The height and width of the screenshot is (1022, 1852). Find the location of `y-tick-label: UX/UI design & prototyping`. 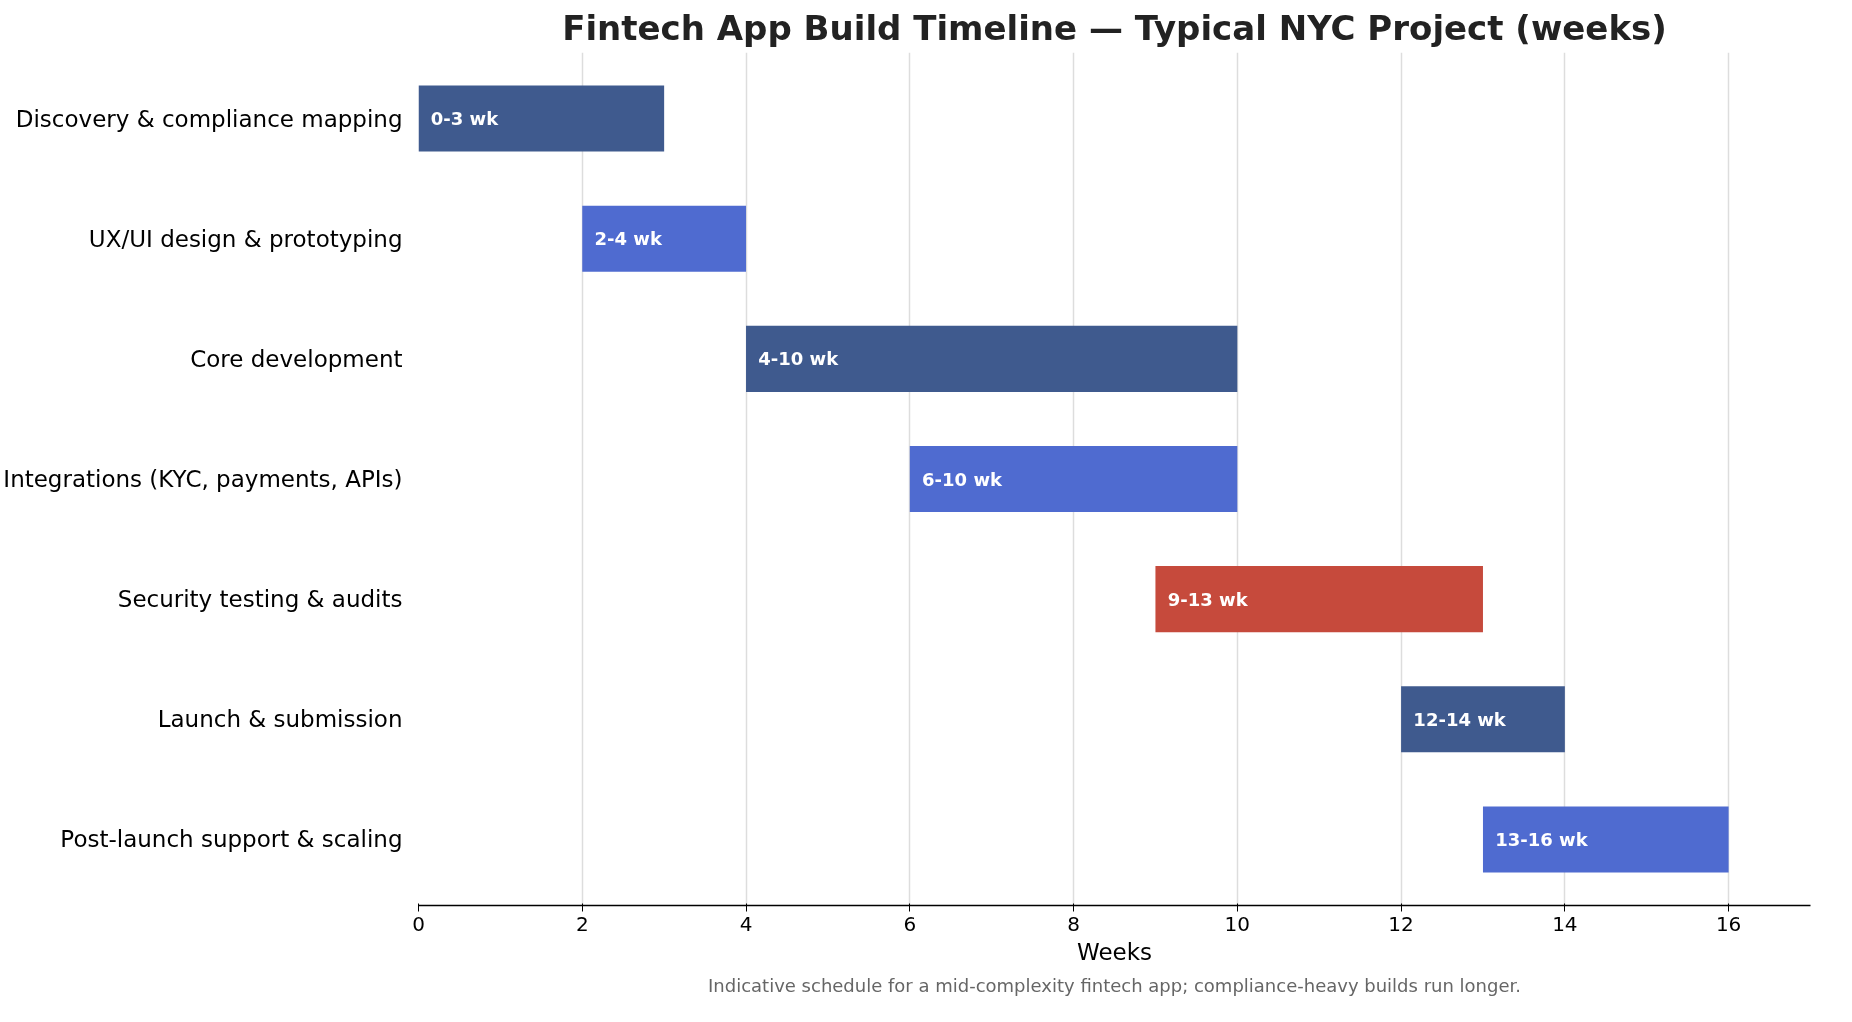

y-tick-label: UX/UI design & prototyping is located at coordinates (245, 238).